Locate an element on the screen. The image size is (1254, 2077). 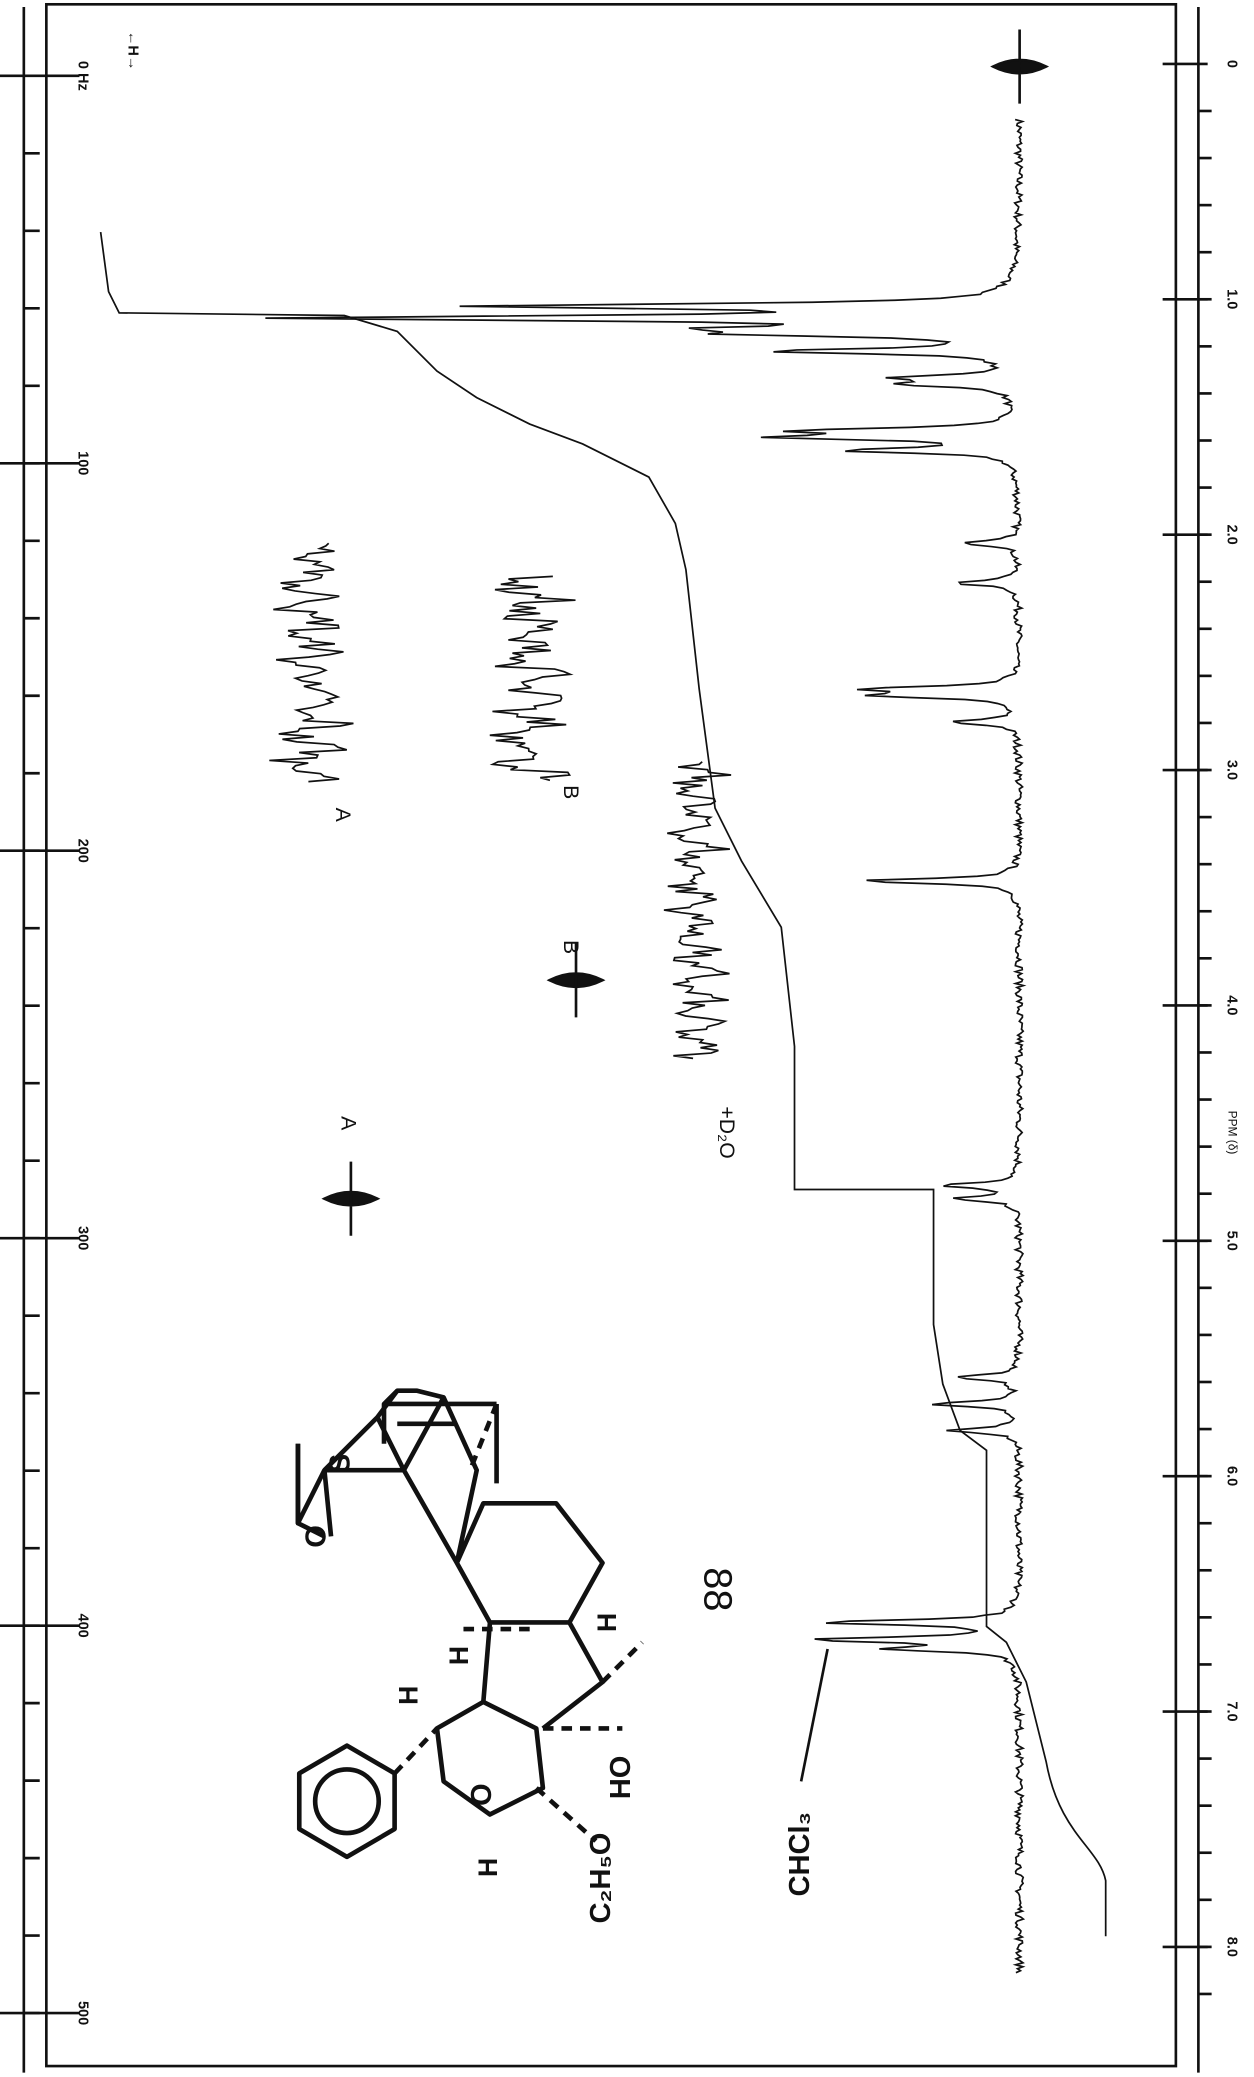
hz-tick-label: 400 is located at coordinates (82, 1626).